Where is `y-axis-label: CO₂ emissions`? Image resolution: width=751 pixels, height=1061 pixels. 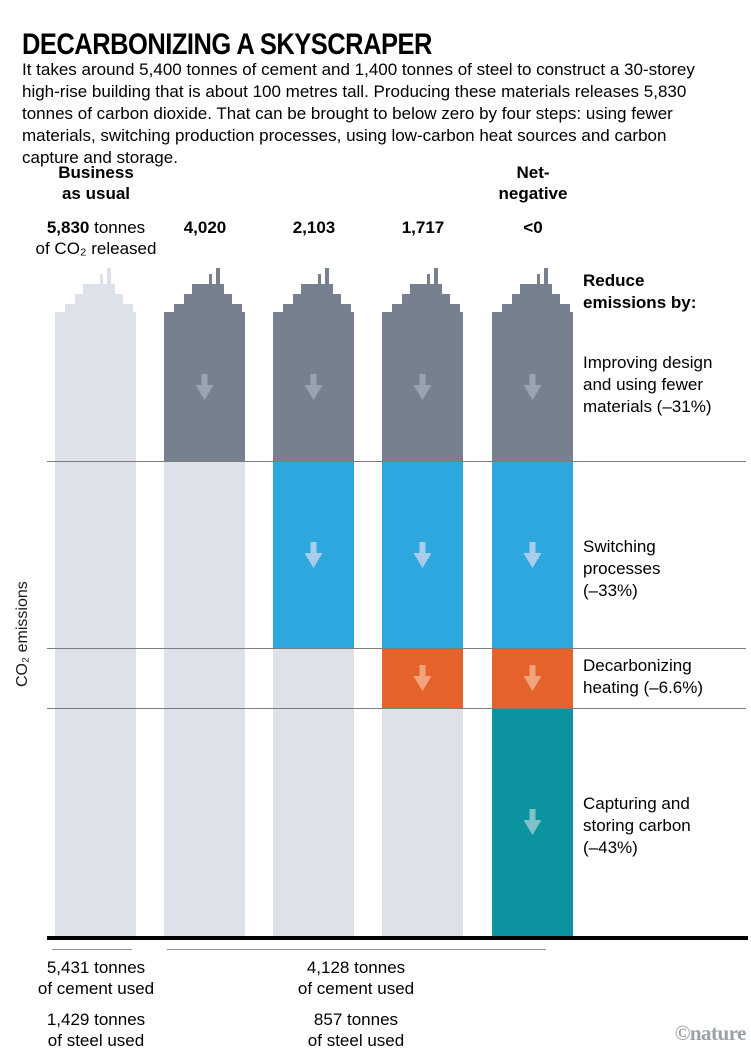
y-axis-label: CO₂ emissions is located at coordinates (22, 634).